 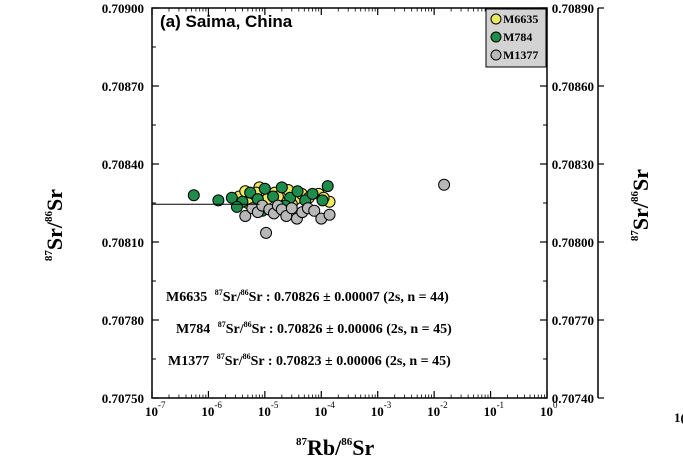 I want to click on legend-marker-m6635, so click(x=496, y=19).